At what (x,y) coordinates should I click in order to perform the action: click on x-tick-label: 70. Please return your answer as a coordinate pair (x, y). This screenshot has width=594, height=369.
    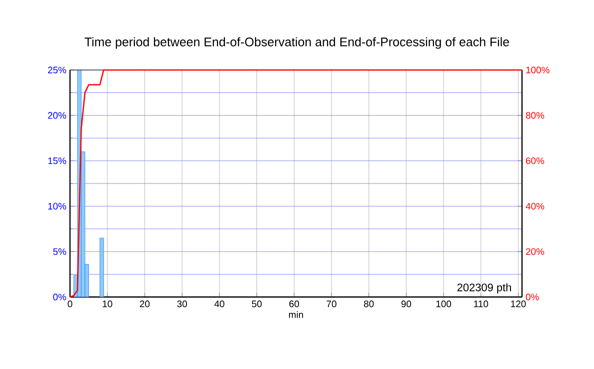
    Looking at the image, I should click on (331, 304).